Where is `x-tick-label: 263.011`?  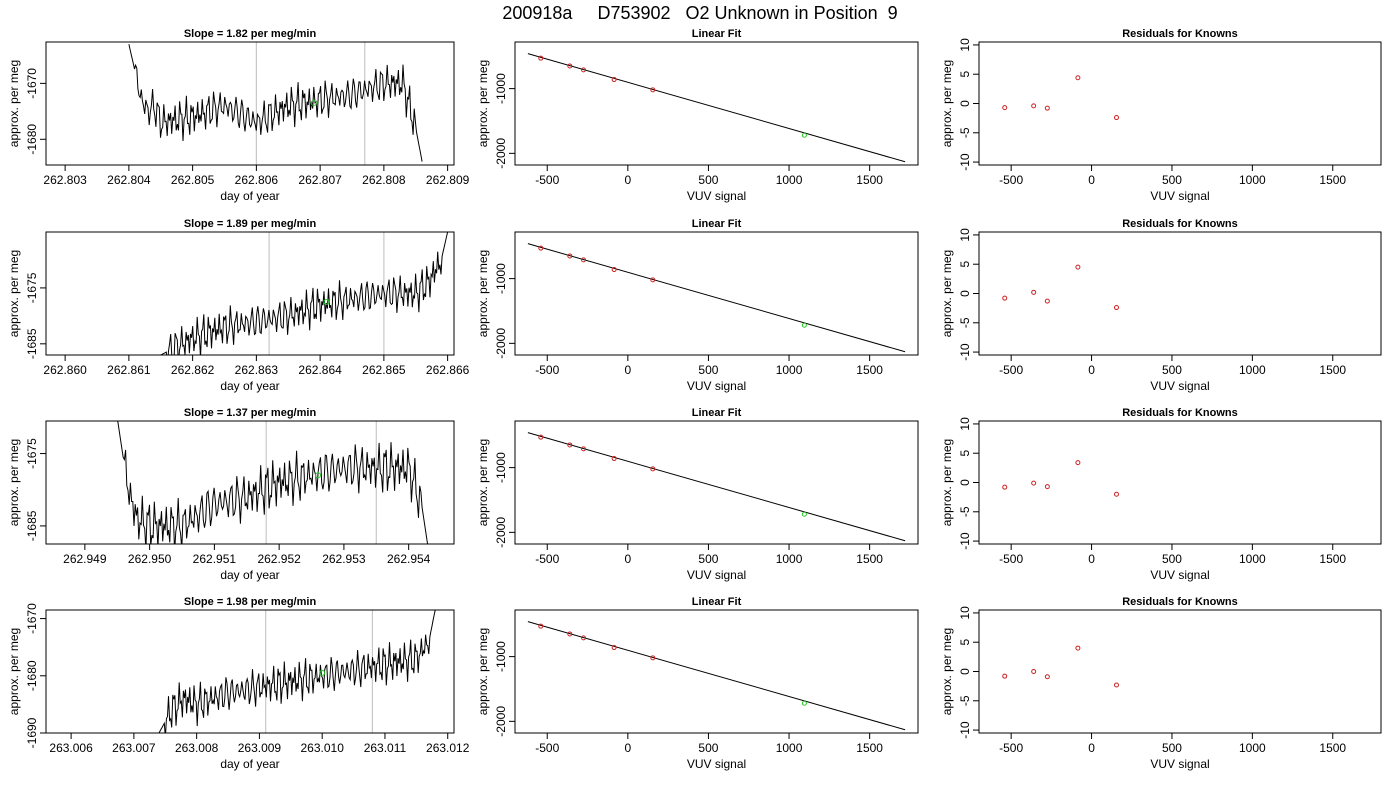 x-tick-label: 263.011 is located at coordinates (385, 748).